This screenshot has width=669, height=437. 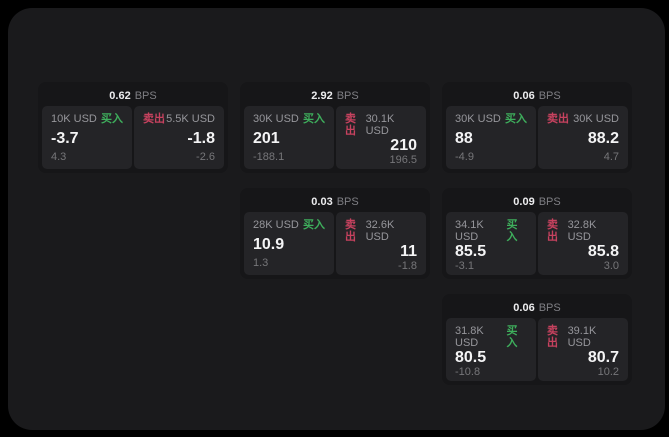 I want to click on sell-change: 10.2, so click(x=608, y=372).